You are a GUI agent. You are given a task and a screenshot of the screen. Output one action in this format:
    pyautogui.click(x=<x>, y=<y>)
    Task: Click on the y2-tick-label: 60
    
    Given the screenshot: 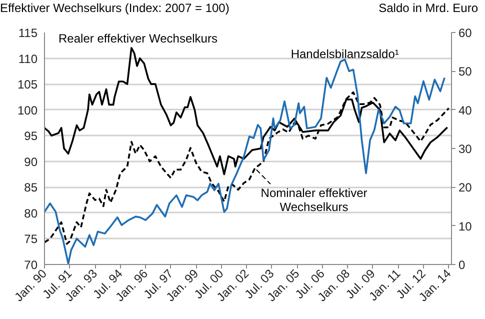 What is the action you would take?
    pyautogui.click(x=465, y=33)
    